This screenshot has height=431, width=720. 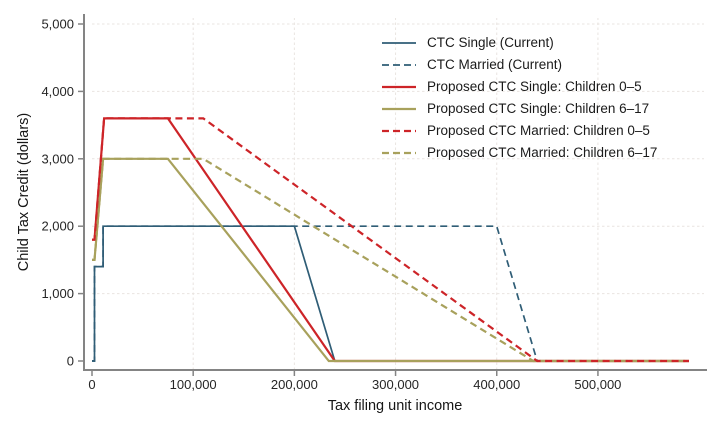 I want to click on x-tick-label: 0, so click(x=91, y=384).